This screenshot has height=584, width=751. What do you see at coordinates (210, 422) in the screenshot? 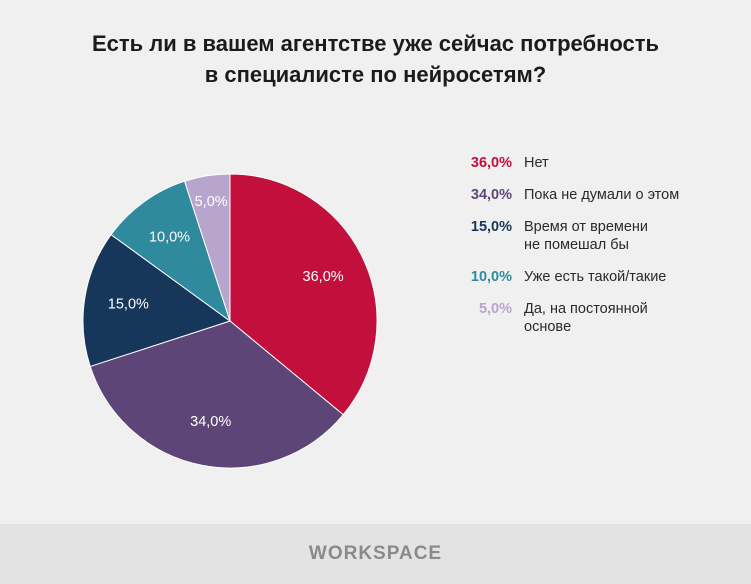
I see `slice-label: 34,0%` at bounding box center [210, 422].